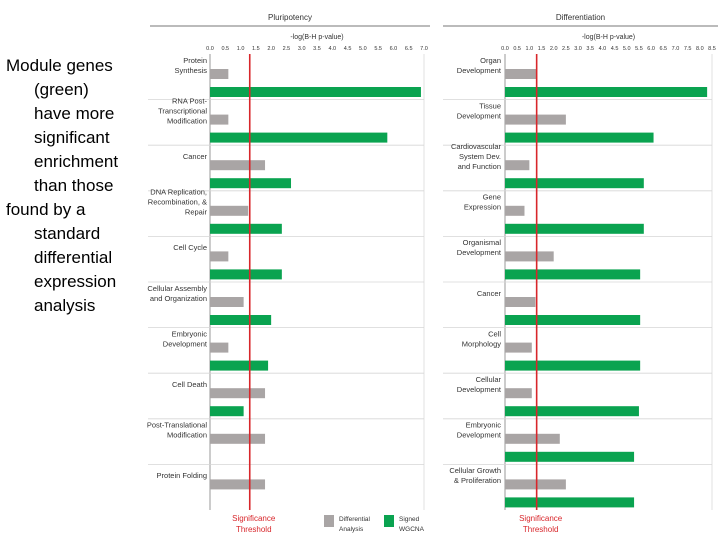 Image resolution: width=720 pixels, height=540 pixels. What do you see at coordinates (178, 298) in the screenshot?
I see `category-label: and Organization` at bounding box center [178, 298].